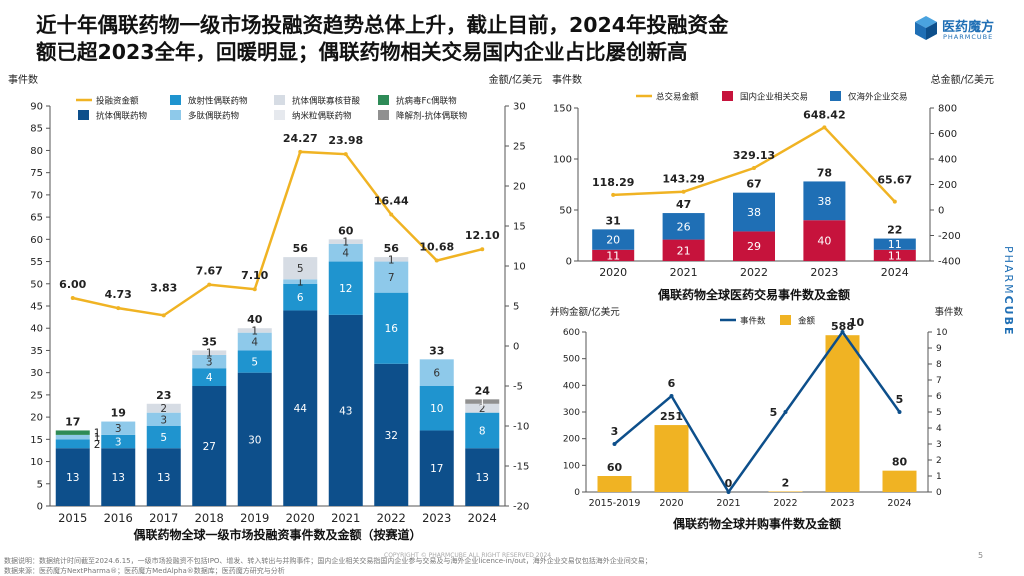  I want to click on cube-logo-icon, so click(926, 28).